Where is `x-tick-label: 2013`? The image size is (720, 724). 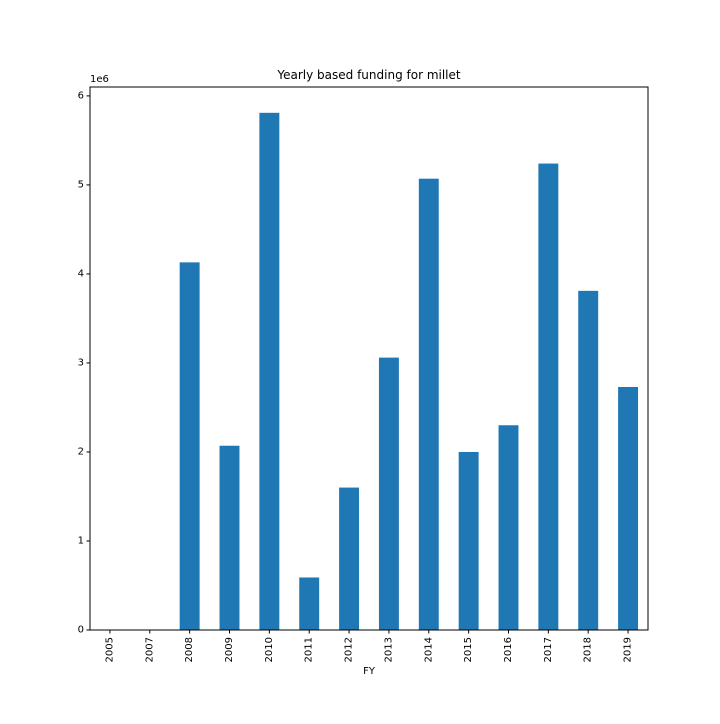
x-tick-label: 2013 is located at coordinates (388, 649).